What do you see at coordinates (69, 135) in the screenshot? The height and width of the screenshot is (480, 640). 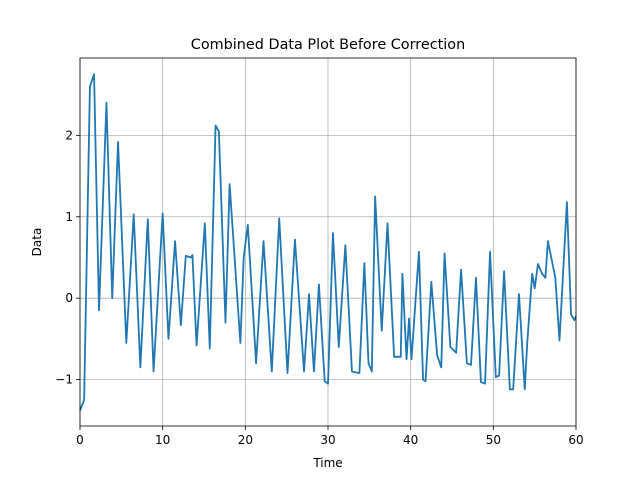 I see `y-tick-label: 2` at bounding box center [69, 135].